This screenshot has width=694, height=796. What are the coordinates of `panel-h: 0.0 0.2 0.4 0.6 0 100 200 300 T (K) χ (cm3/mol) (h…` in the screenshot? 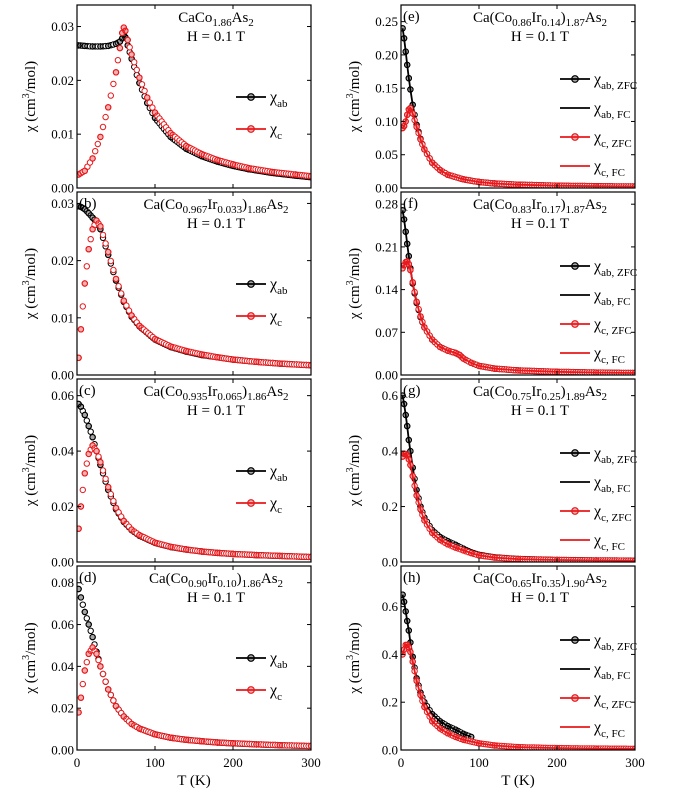 It's located at (495, 677).